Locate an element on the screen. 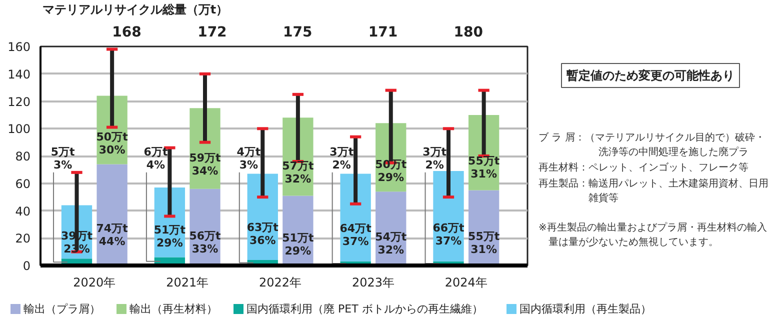 This screenshot has height=325, width=779. x-tick-label: 2024年 is located at coordinates (466, 283).